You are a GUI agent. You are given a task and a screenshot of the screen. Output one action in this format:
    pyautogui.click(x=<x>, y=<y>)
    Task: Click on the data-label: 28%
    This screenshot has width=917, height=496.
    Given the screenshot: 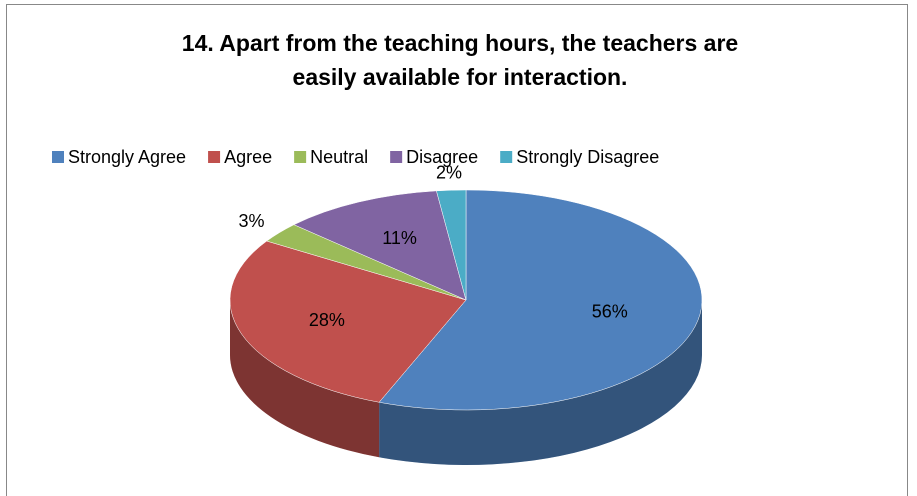 What is the action you would take?
    pyautogui.click(x=327, y=320)
    